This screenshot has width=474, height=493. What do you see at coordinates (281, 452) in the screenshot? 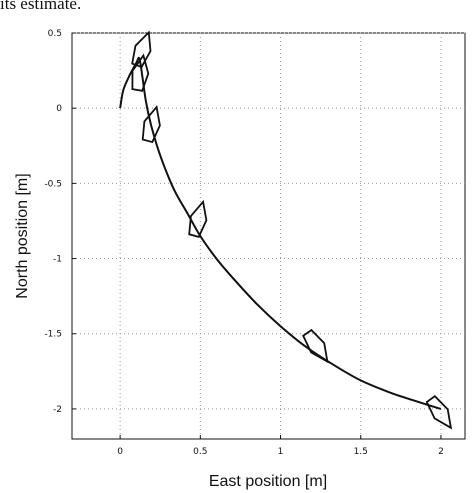
I see `x-tick-label: 1` at bounding box center [281, 452].